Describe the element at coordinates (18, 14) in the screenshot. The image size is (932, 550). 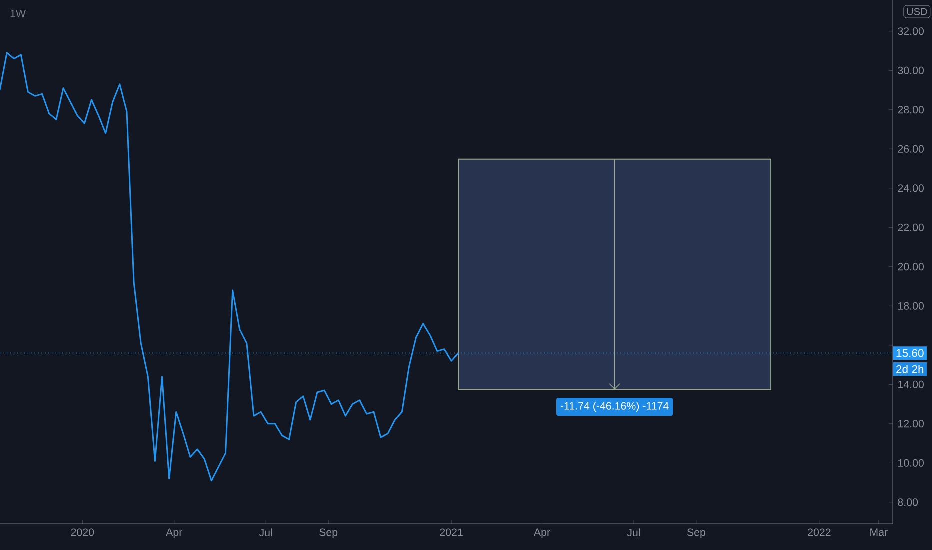
I see `text: 1W` at that location.